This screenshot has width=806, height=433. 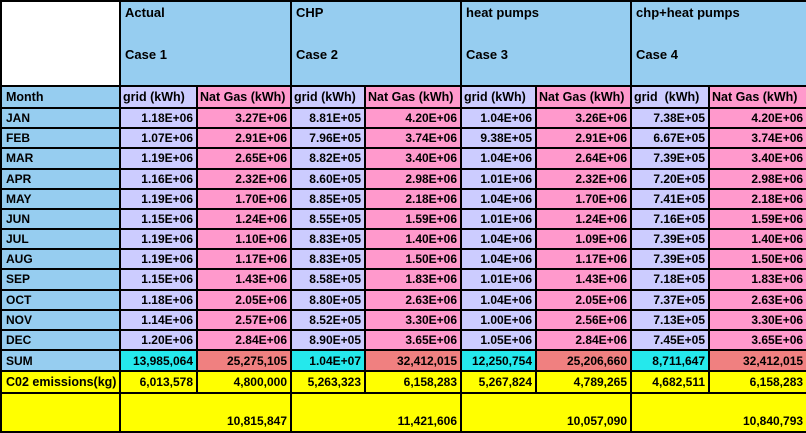 What do you see at coordinates (244, 158) in the screenshot?
I see `natgas-value-cell: 2.65E+06` at bounding box center [244, 158].